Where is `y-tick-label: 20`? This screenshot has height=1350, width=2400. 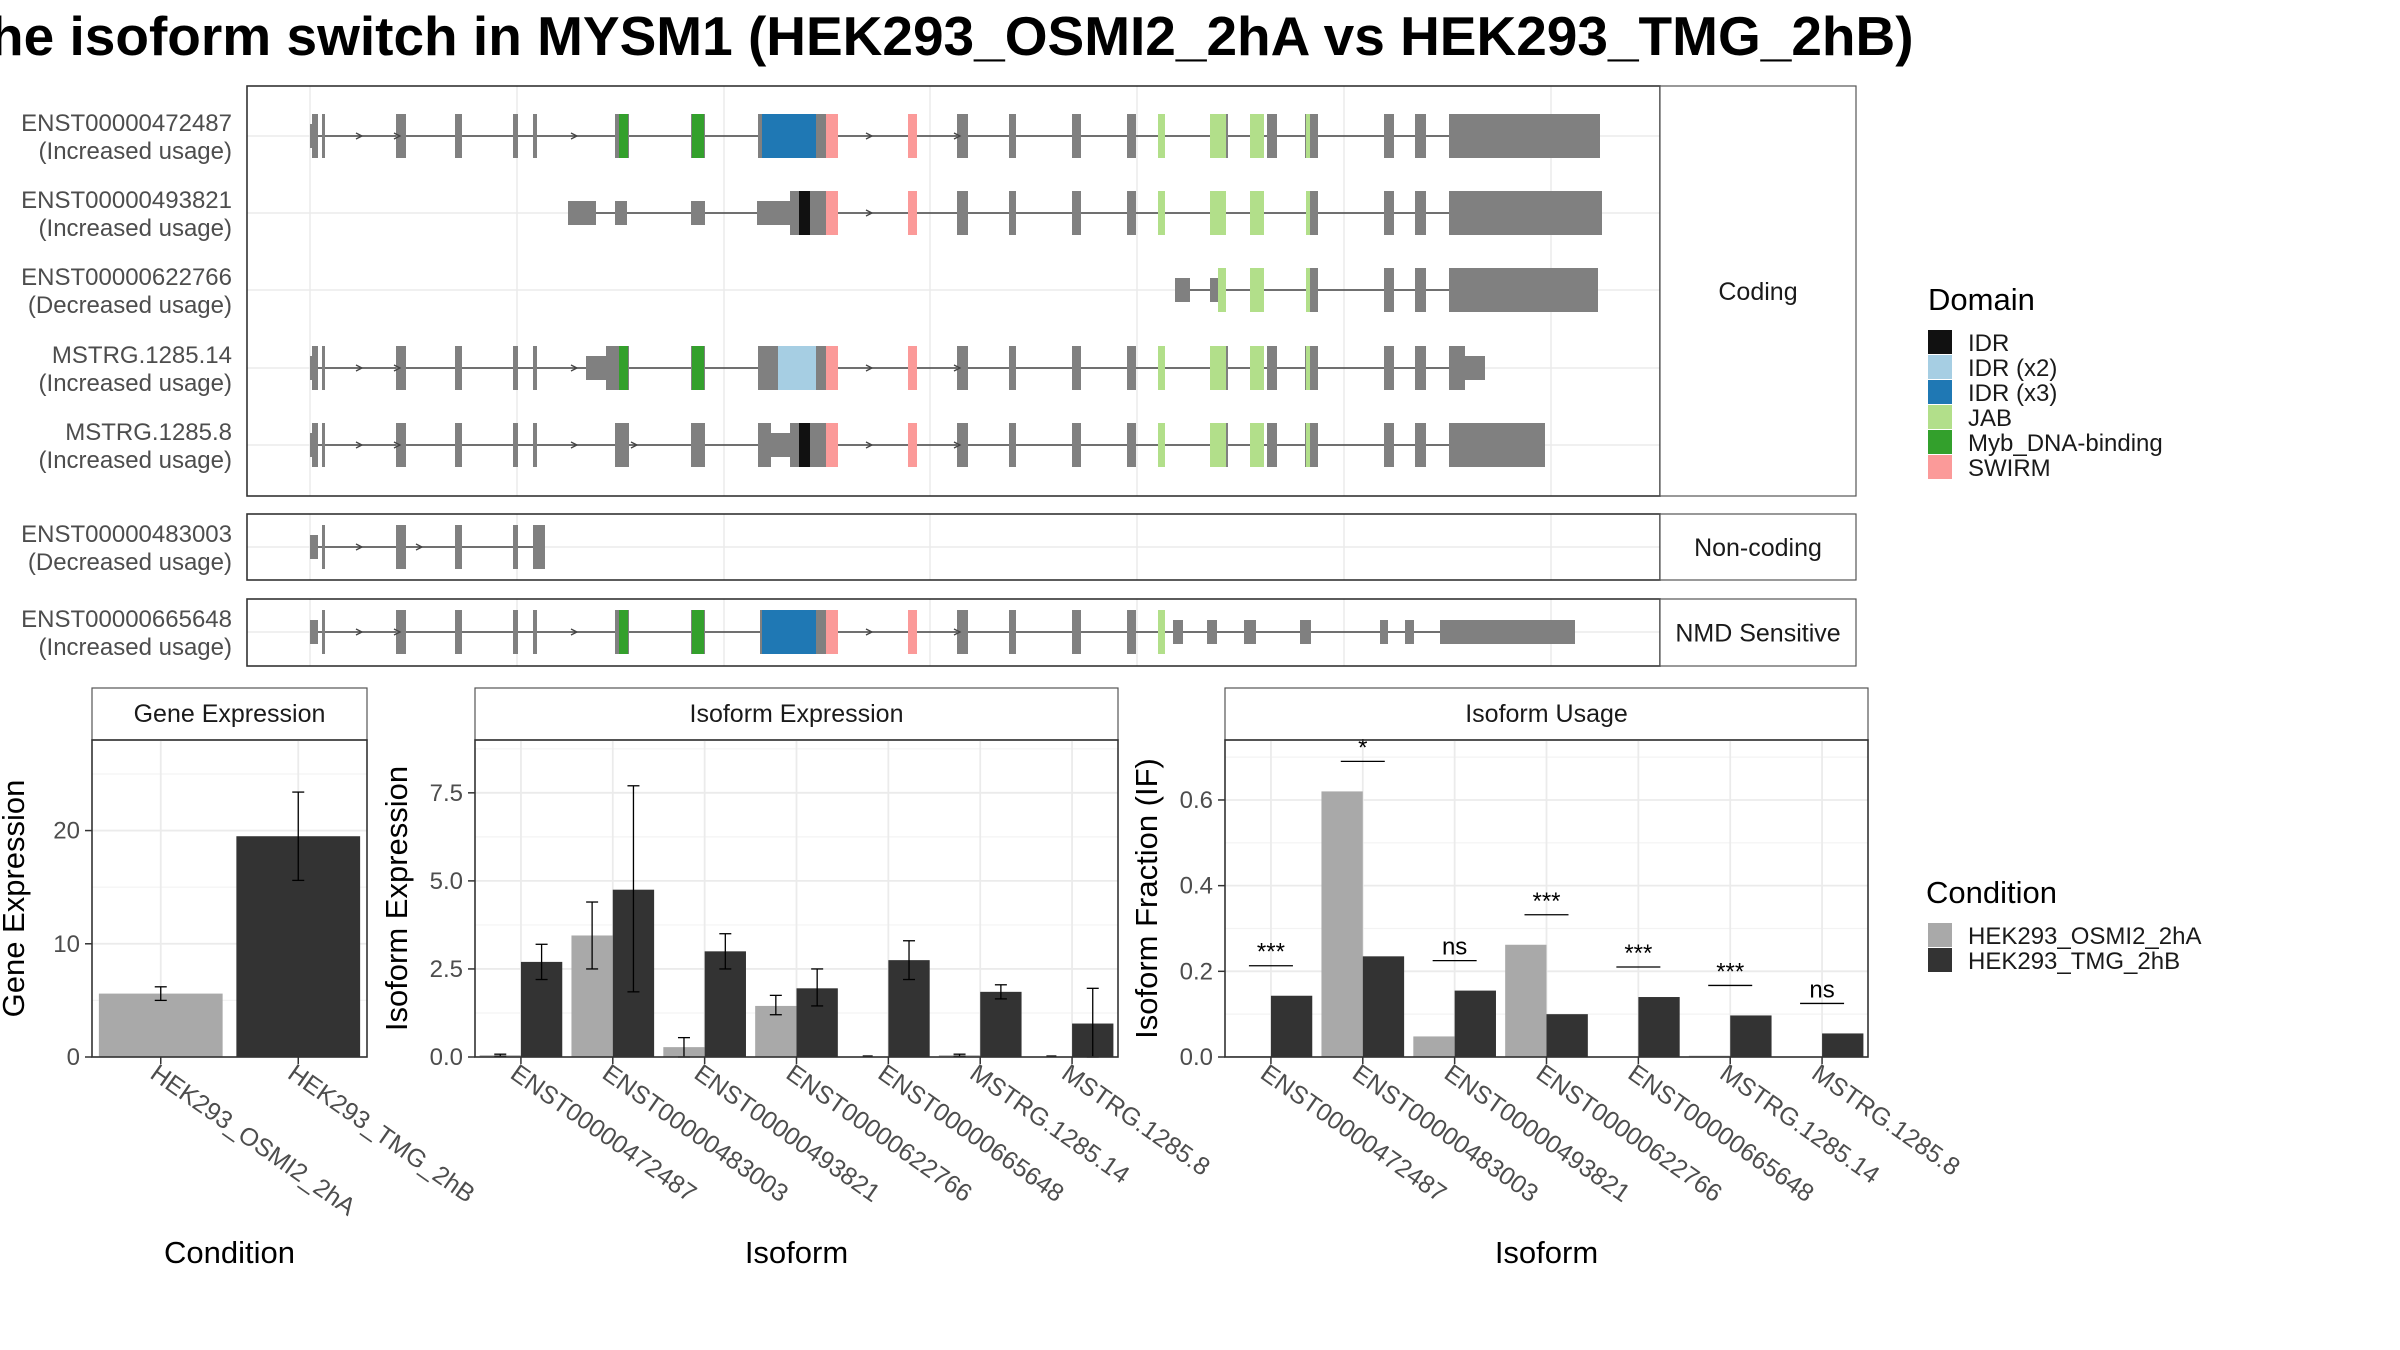 y-tick-label: 20 is located at coordinates (66, 831).